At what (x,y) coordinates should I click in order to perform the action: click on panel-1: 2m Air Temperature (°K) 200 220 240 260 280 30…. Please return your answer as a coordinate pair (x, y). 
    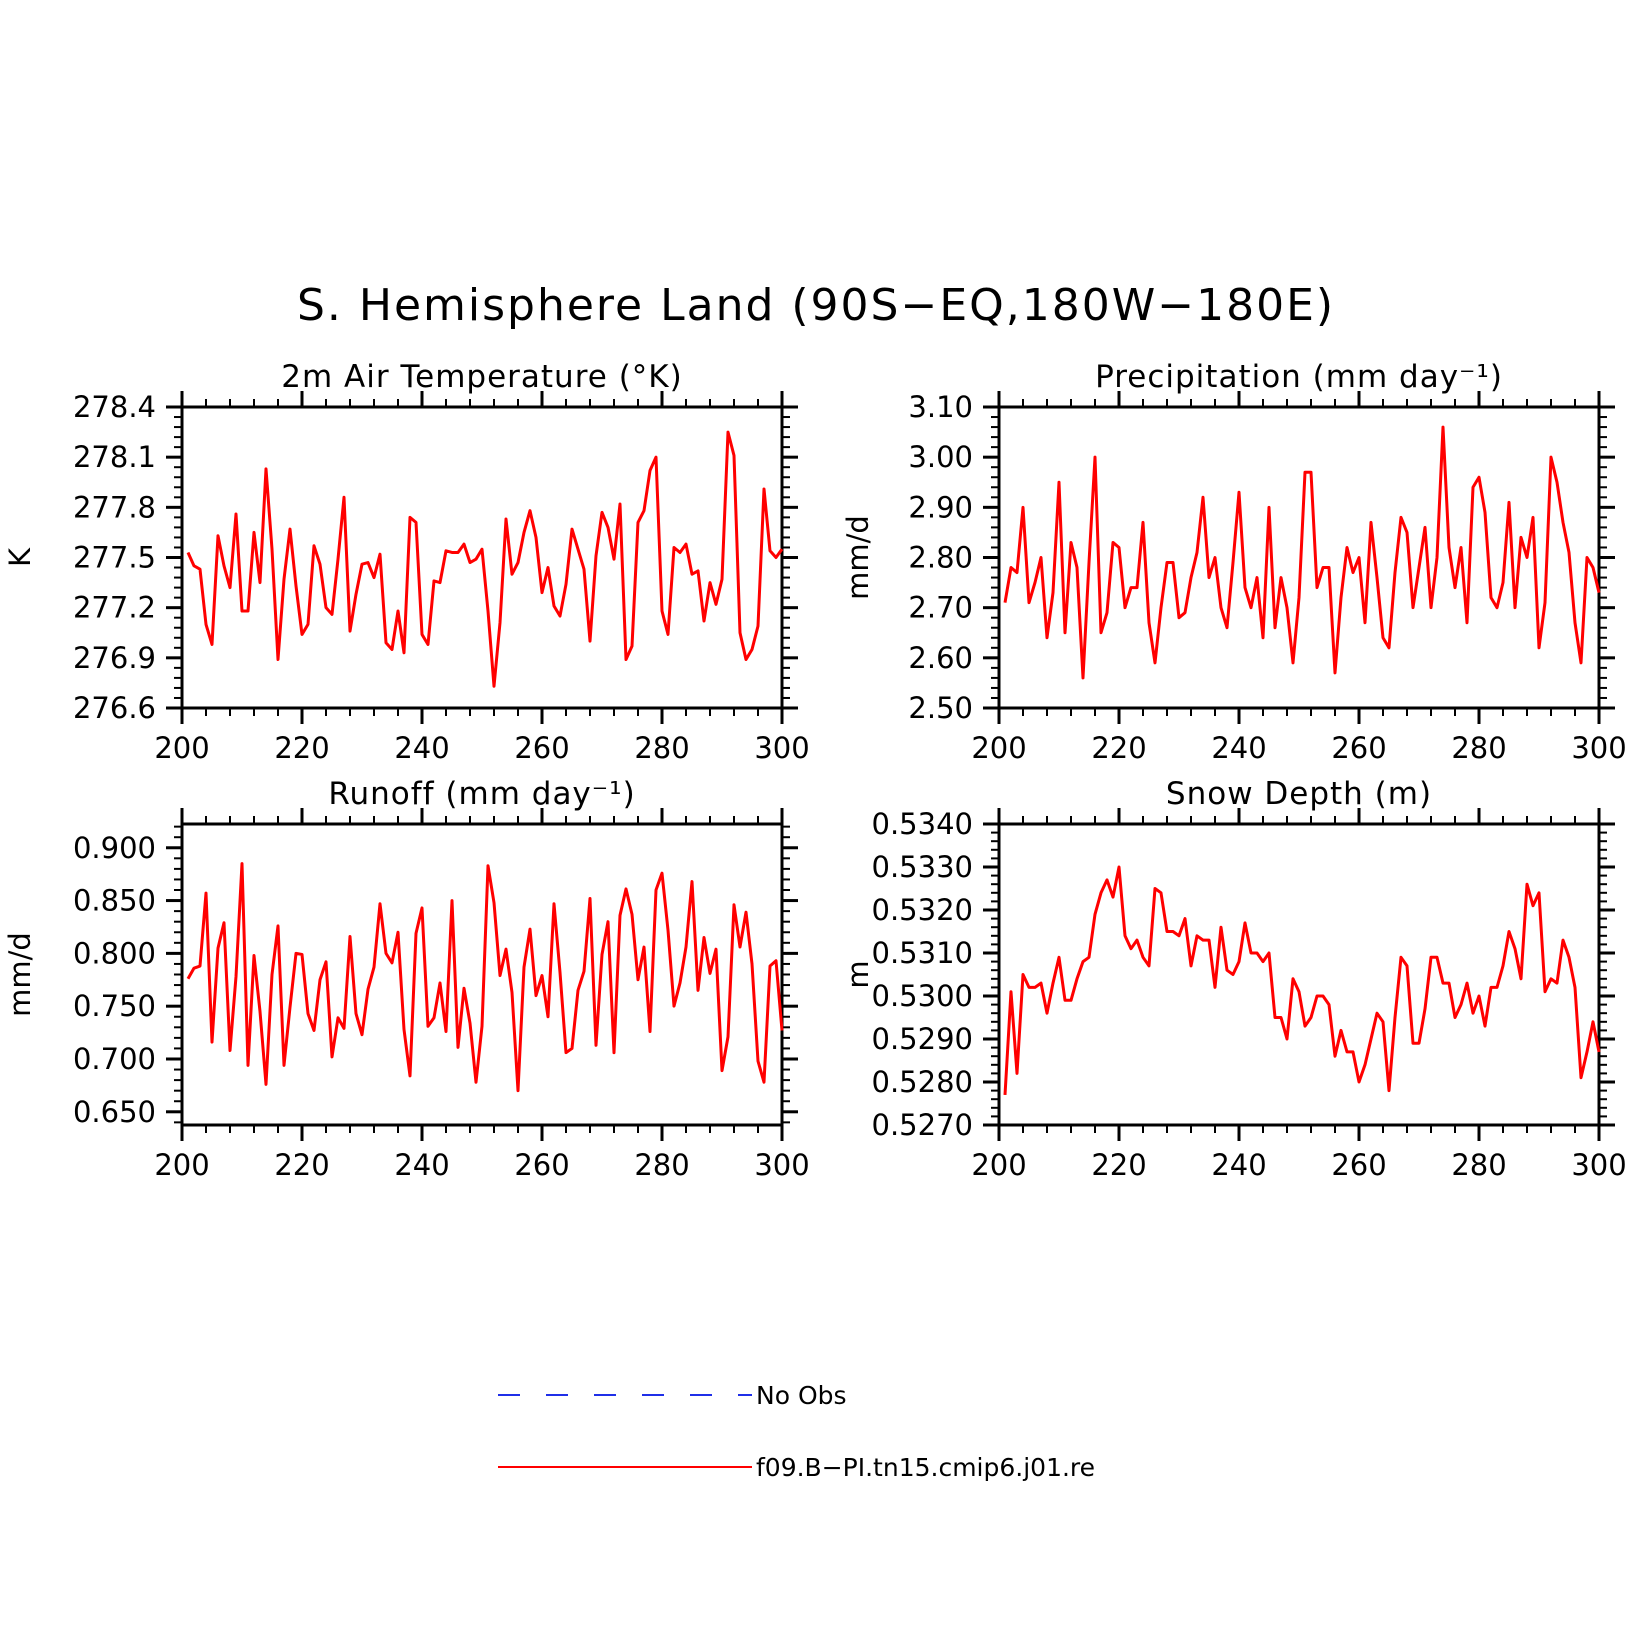
    Looking at the image, I should click on (406, 562).